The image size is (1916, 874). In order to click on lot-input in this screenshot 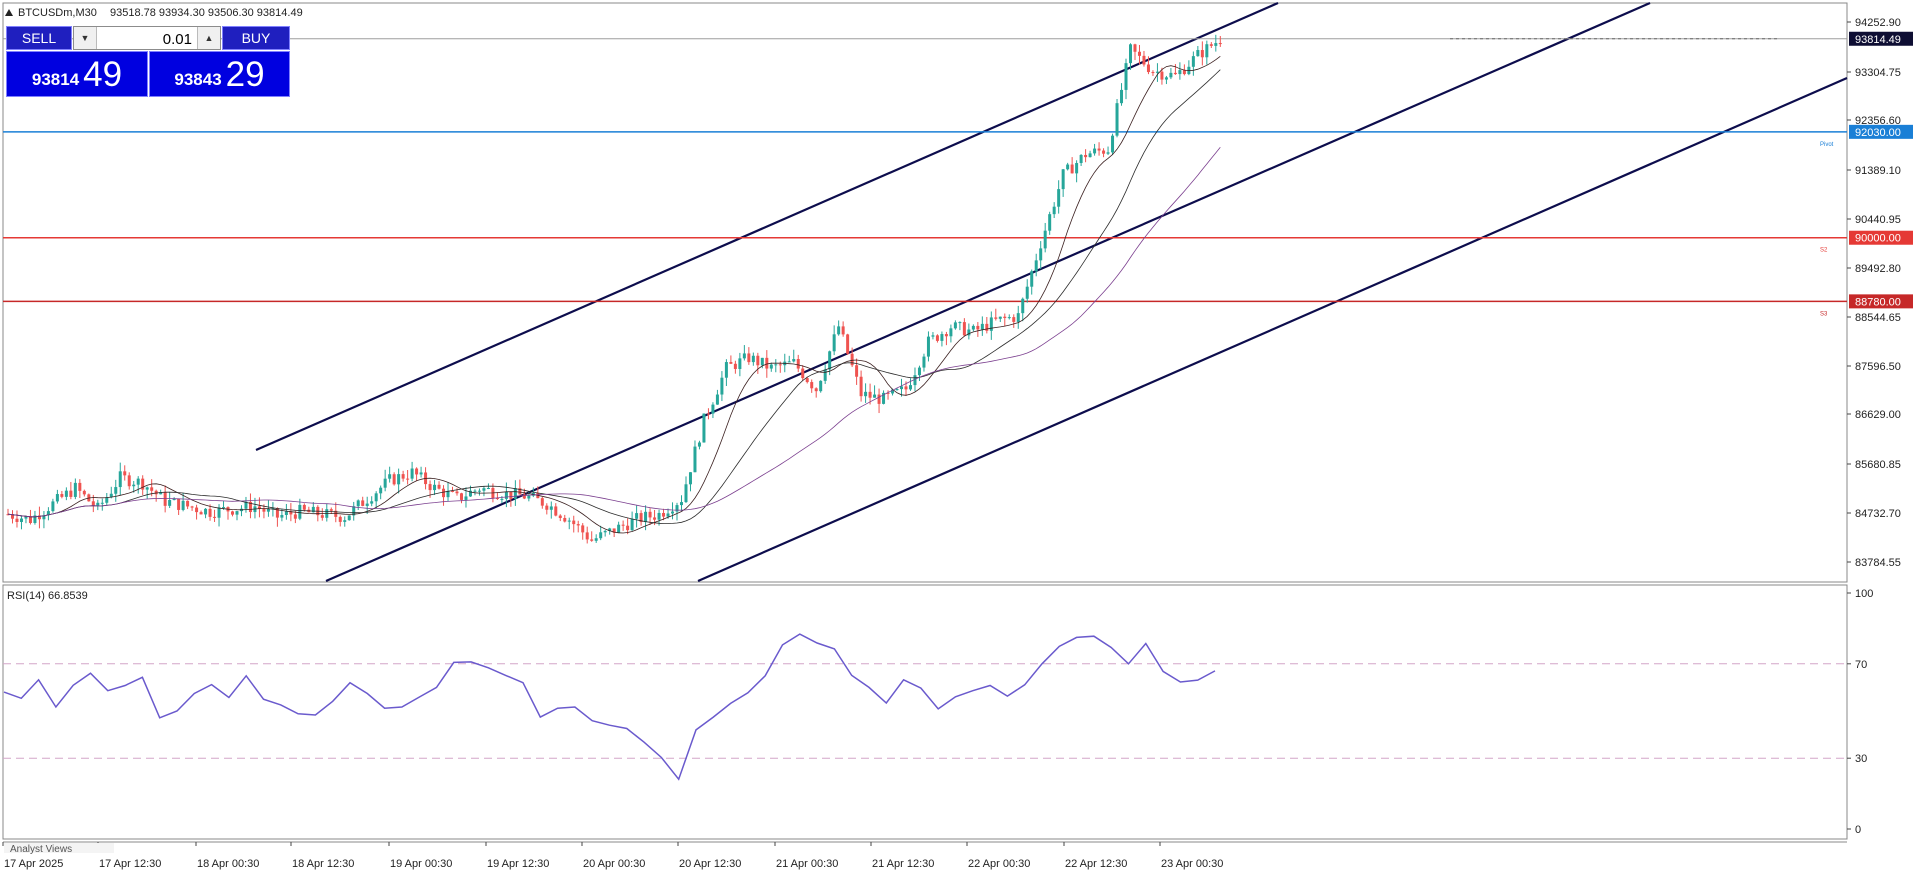, I will do `click(146, 39)`.